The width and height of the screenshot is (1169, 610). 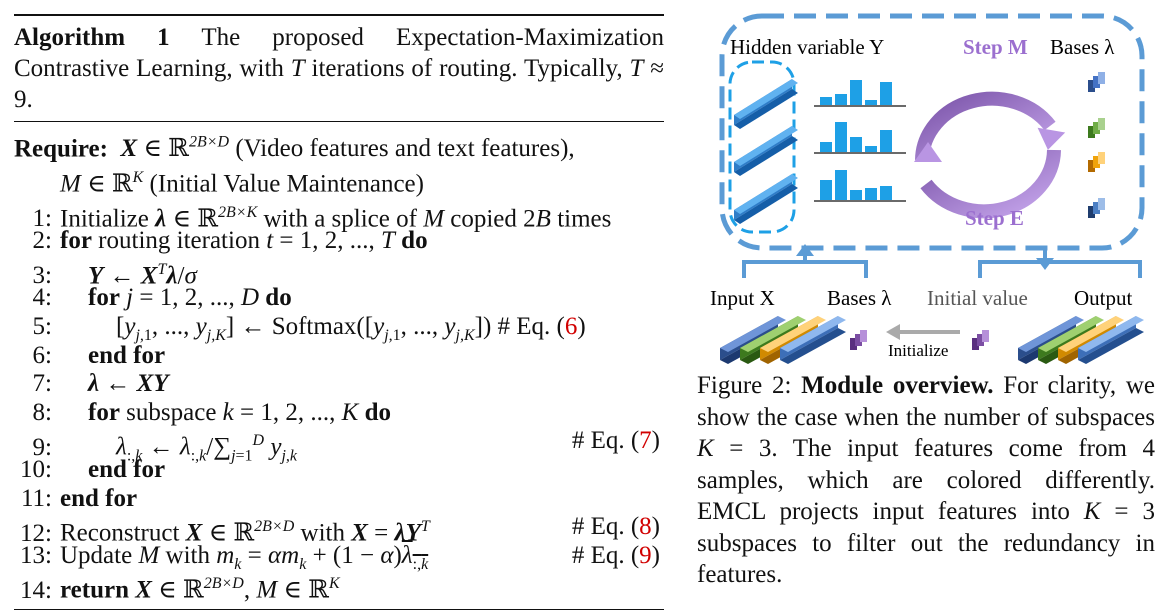 I want to click on initialize-label: Initialize, so click(x=918, y=350).